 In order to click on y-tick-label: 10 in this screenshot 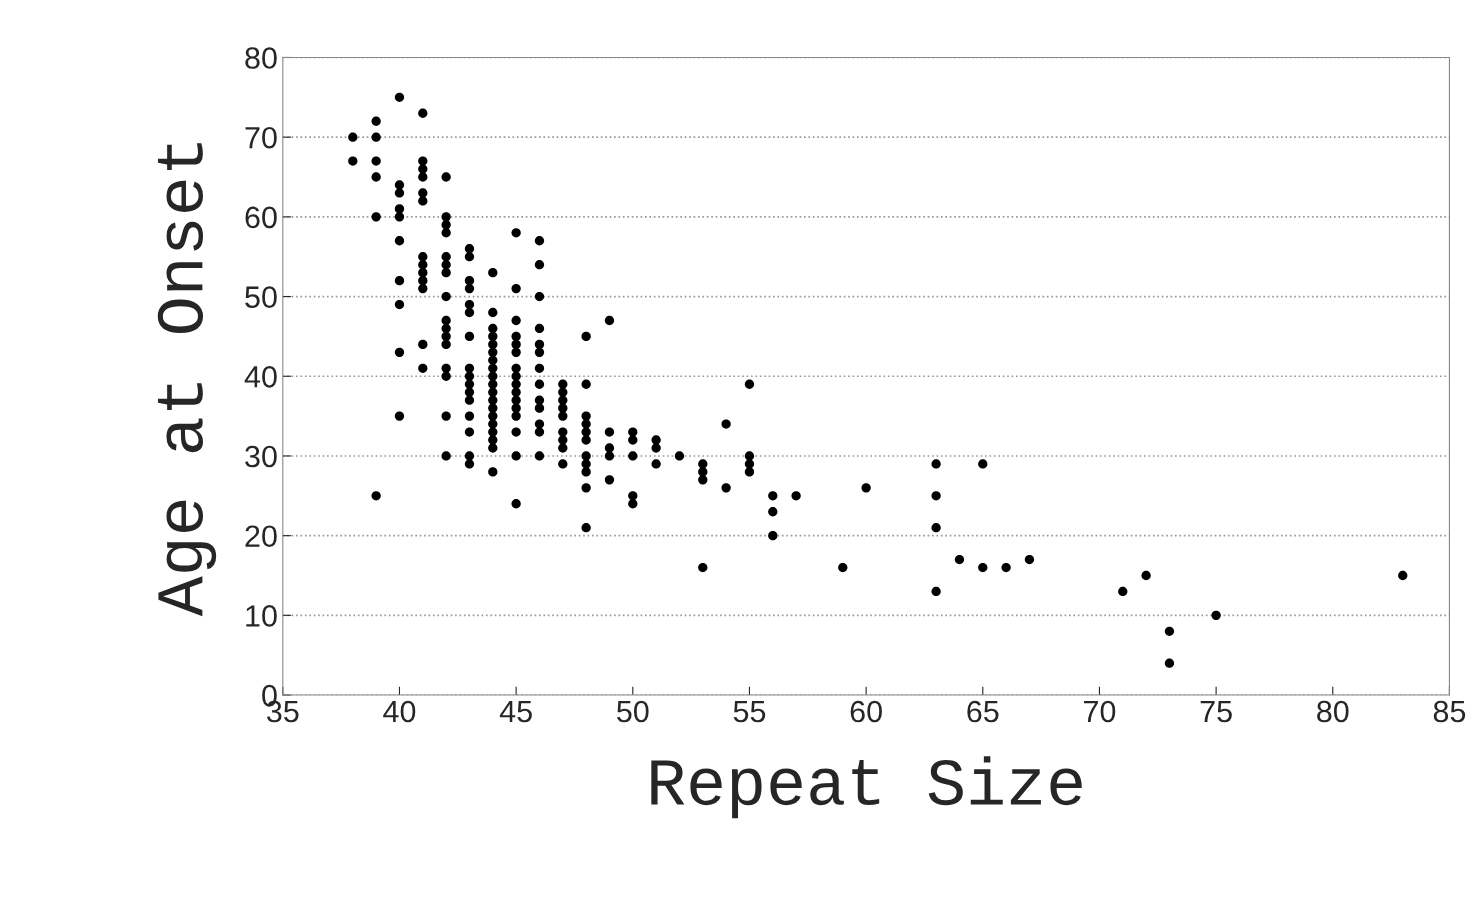, I will do `click(261, 616)`.